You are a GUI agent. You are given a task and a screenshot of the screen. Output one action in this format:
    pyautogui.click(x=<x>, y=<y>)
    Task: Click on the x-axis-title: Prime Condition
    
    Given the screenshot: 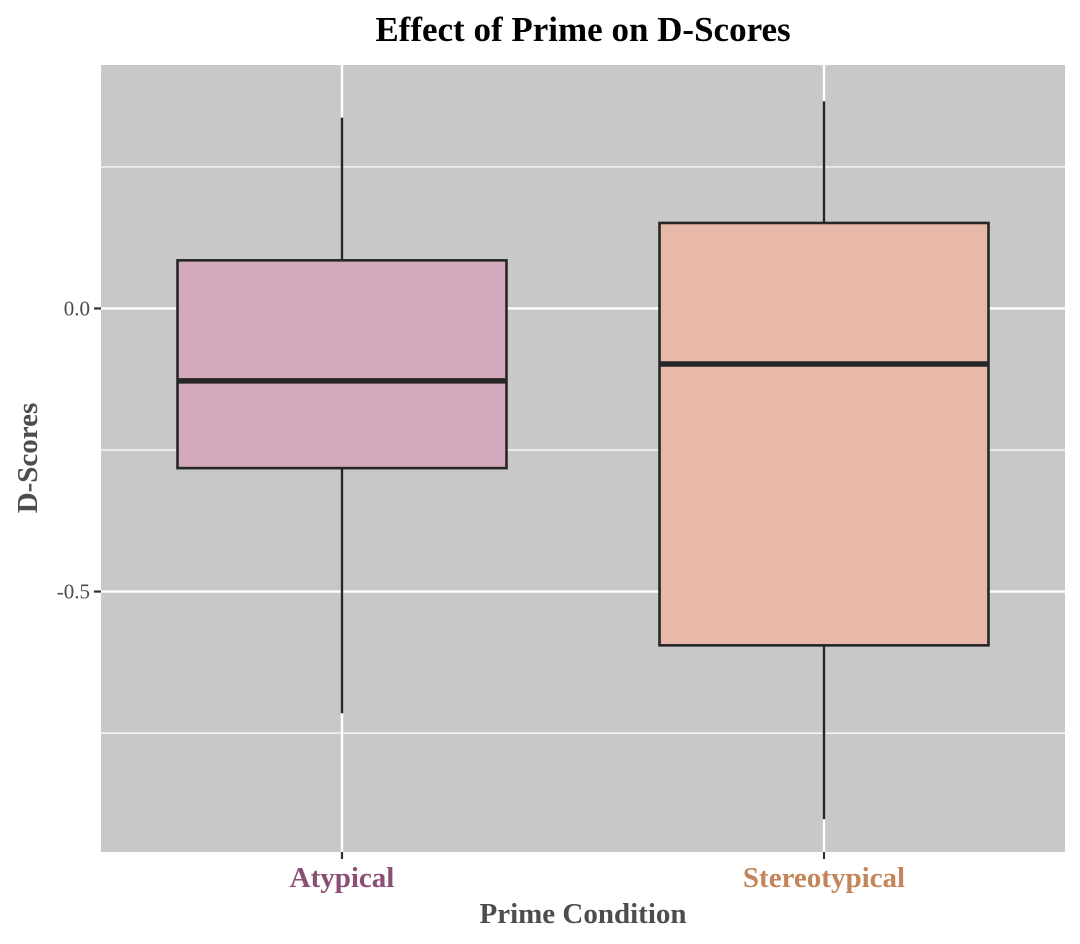 What is the action you would take?
    pyautogui.click(x=582, y=914)
    